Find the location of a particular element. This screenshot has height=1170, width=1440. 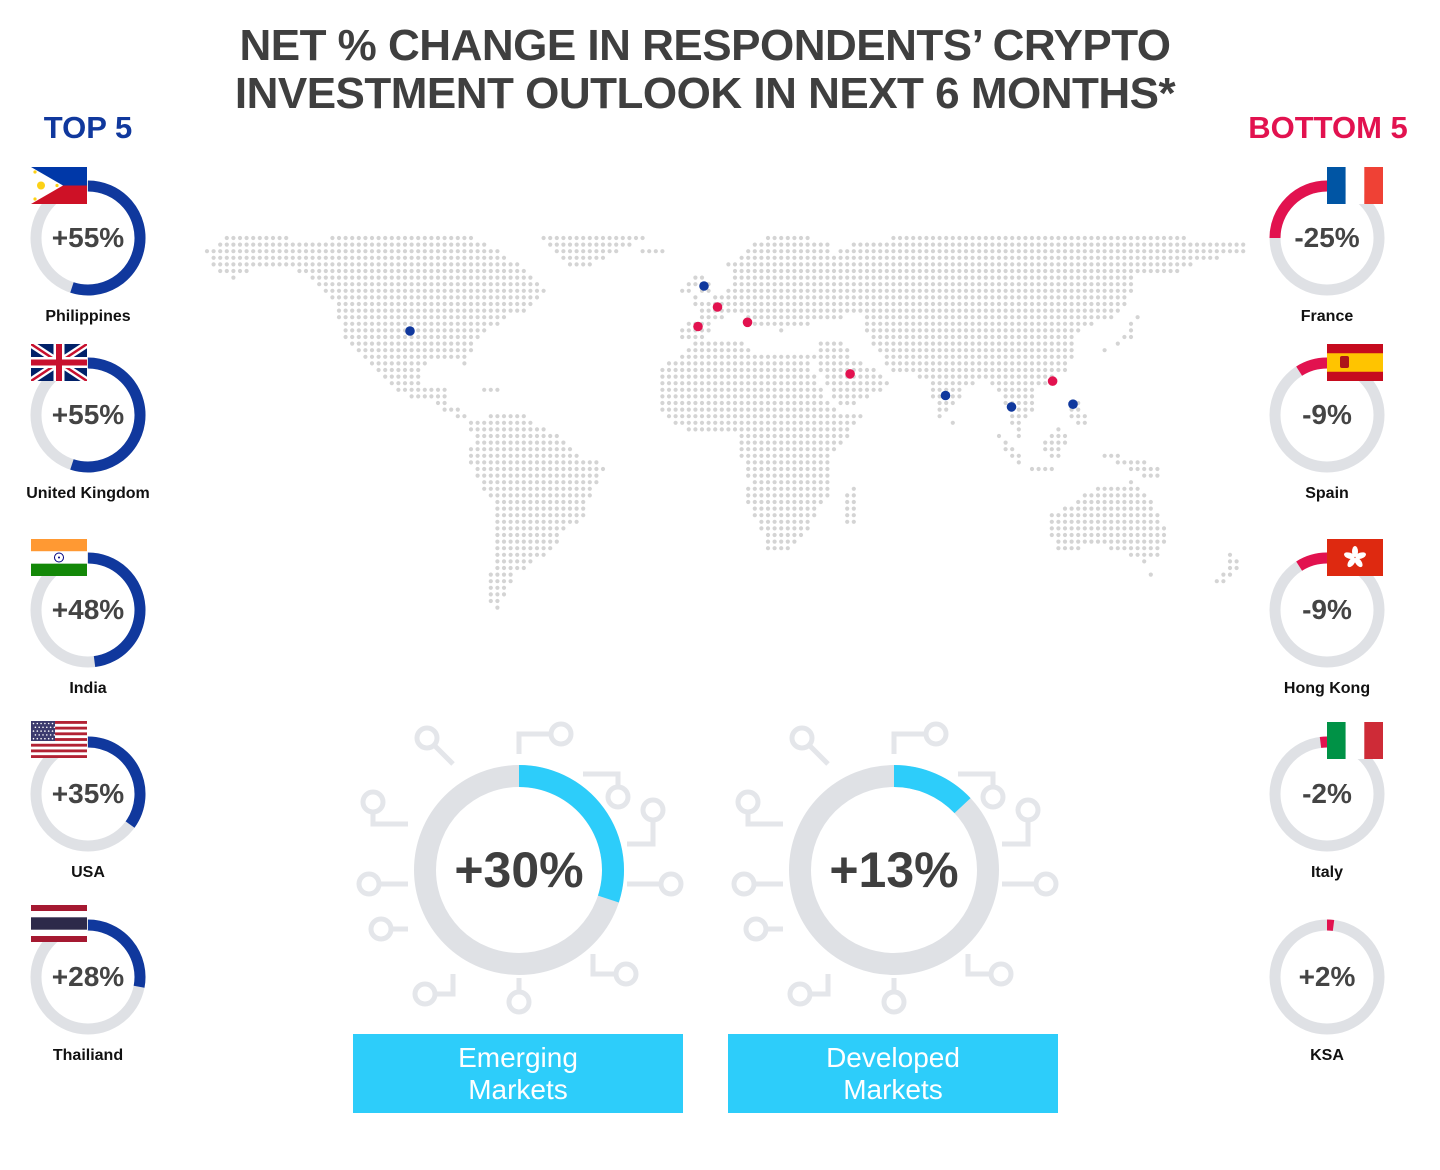

emerging-markets-label: Emerging Markets is located at coordinates (518, 1073).